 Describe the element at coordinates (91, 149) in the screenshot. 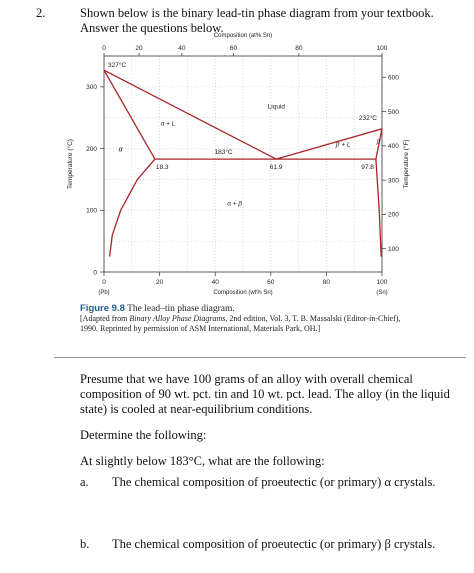

I see `y-tick-label: 200` at that location.